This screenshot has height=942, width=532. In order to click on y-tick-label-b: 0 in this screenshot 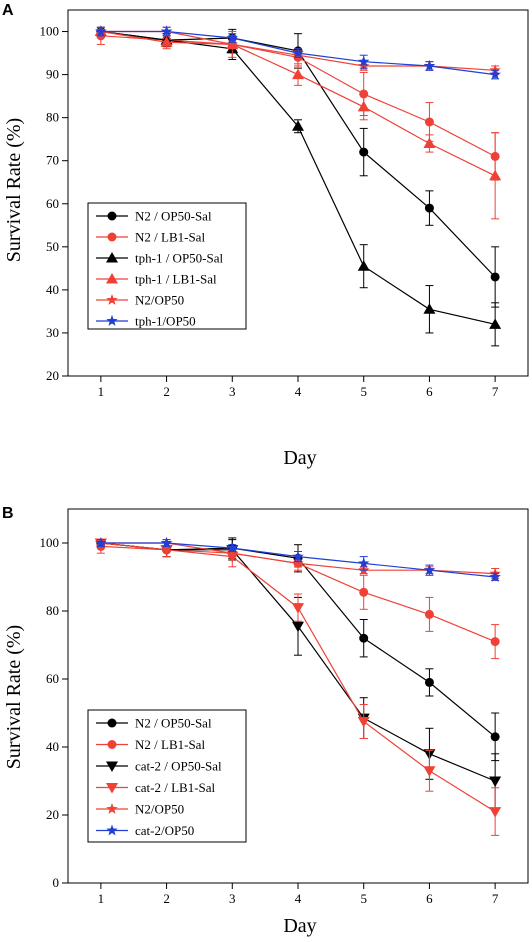, I will do `click(56, 882)`.